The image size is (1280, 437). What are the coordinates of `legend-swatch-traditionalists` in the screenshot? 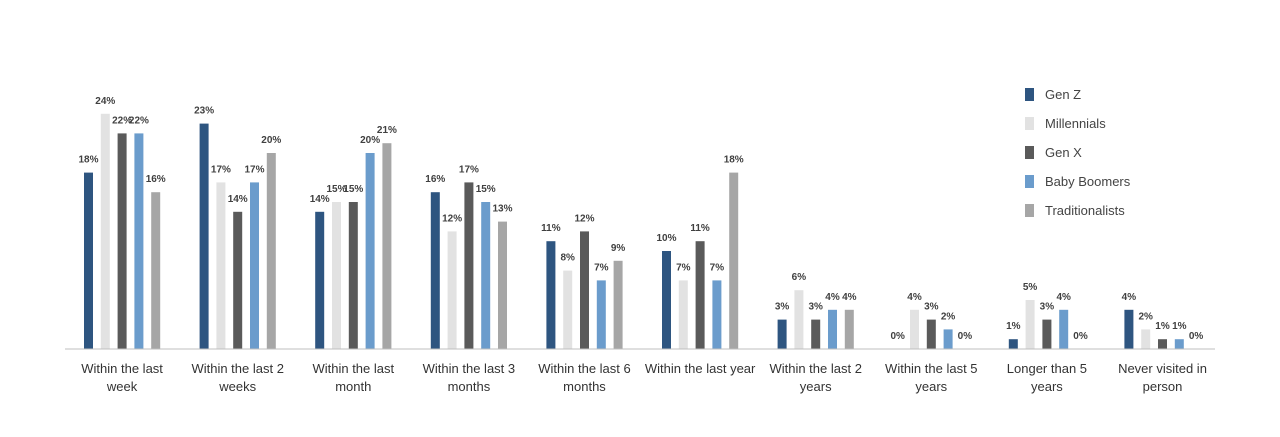 It's located at (1029, 210).